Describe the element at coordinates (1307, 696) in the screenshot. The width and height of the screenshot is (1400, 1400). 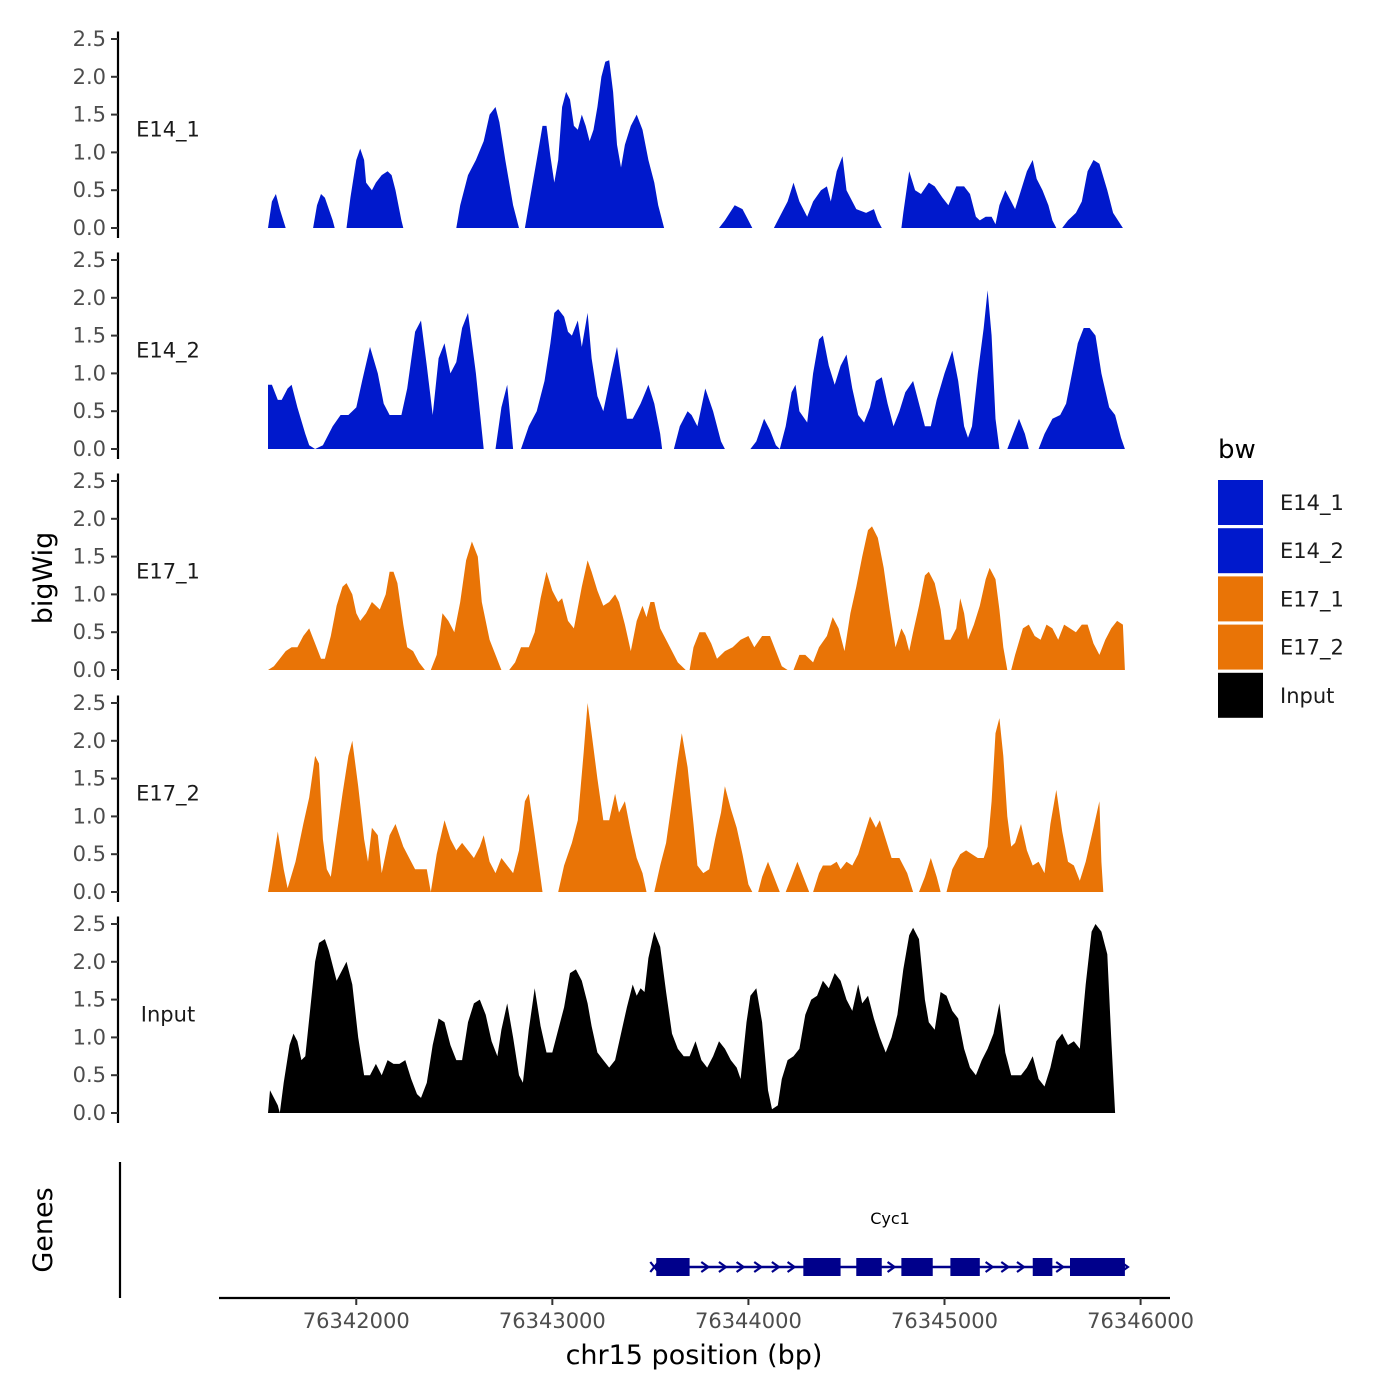
I see `legend-label: Input` at that location.